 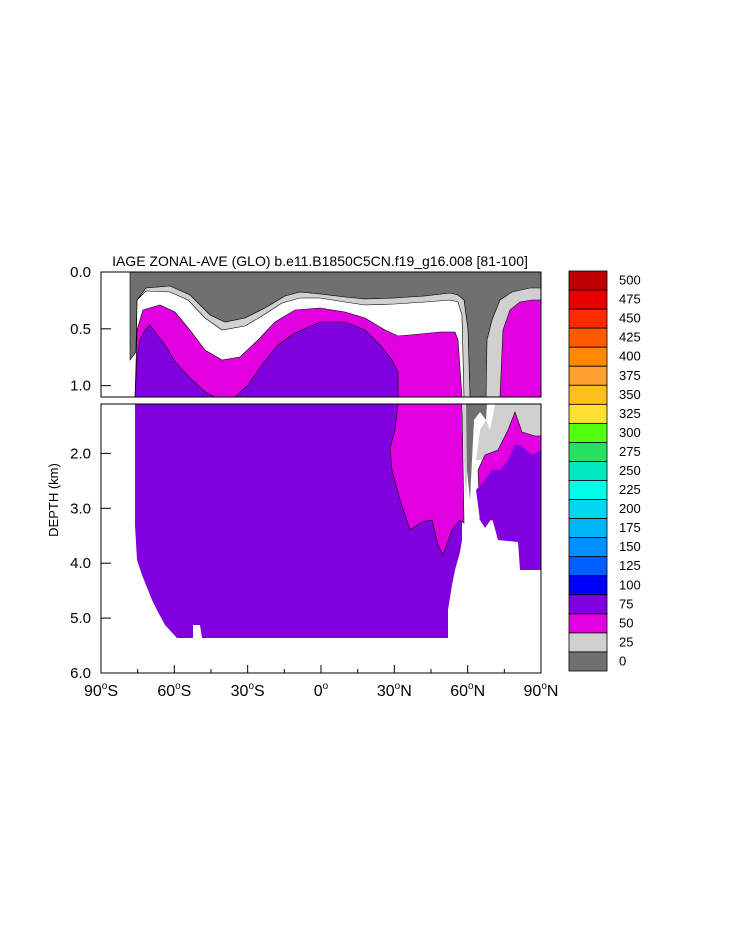 What do you see at coordinates (80, 386) in the screenshot?
I see `y-tick-label: 1.0` at bounding box center [80, 386].